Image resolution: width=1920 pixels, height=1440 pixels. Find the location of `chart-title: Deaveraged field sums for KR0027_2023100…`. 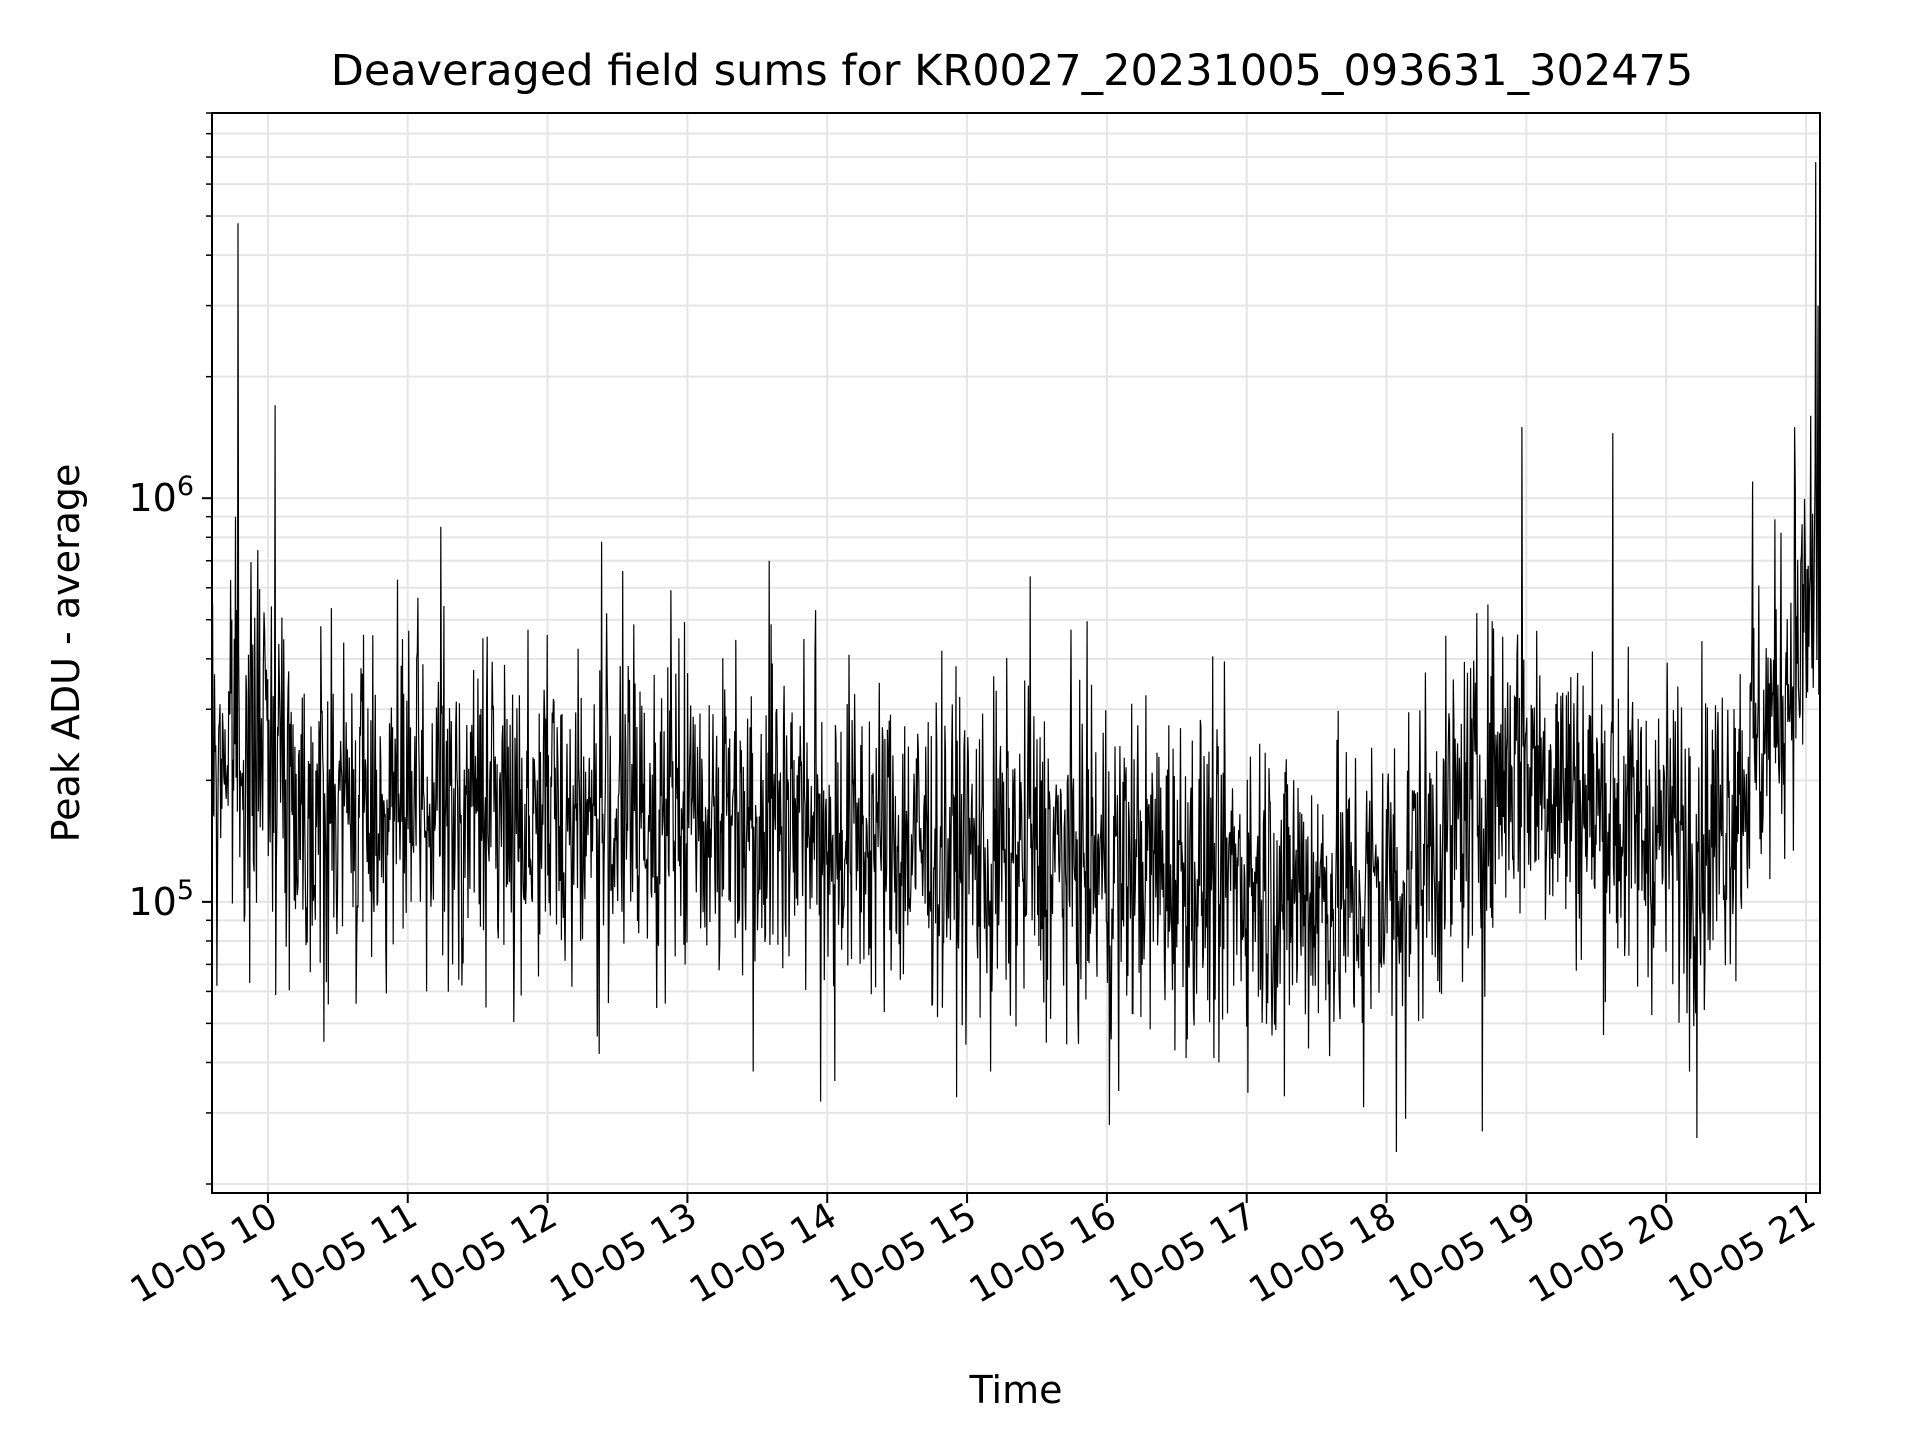

chart-title: Deaveraged field sums for KR0027_2023100… is located at coordinates (1012, 71).